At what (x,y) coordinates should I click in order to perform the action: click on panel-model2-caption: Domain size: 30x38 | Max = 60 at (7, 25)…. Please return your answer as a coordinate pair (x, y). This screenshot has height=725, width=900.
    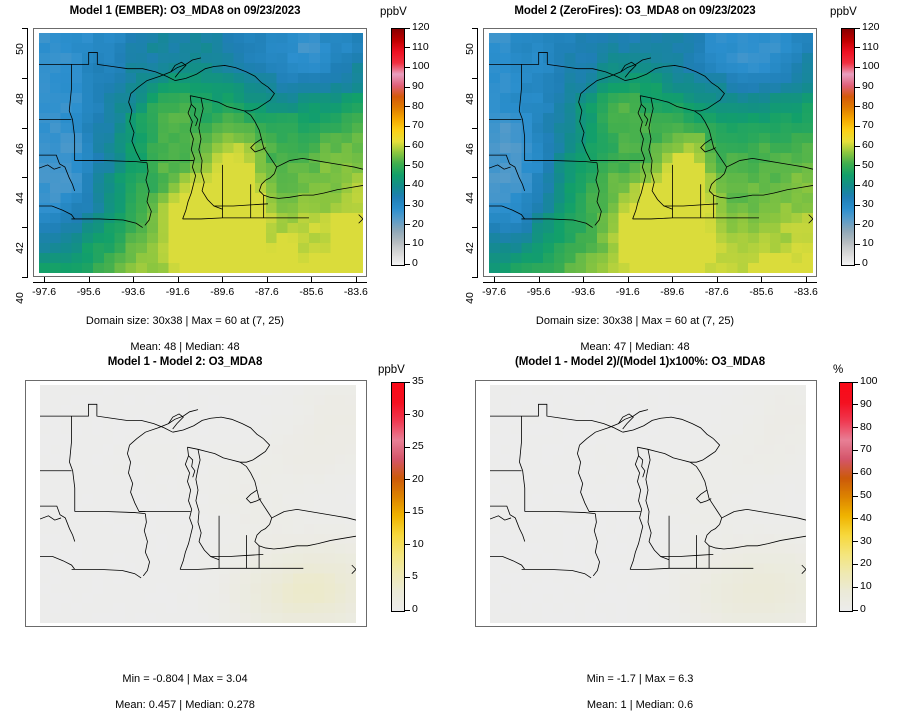
    Looking at the image, I should click on (635, 334).